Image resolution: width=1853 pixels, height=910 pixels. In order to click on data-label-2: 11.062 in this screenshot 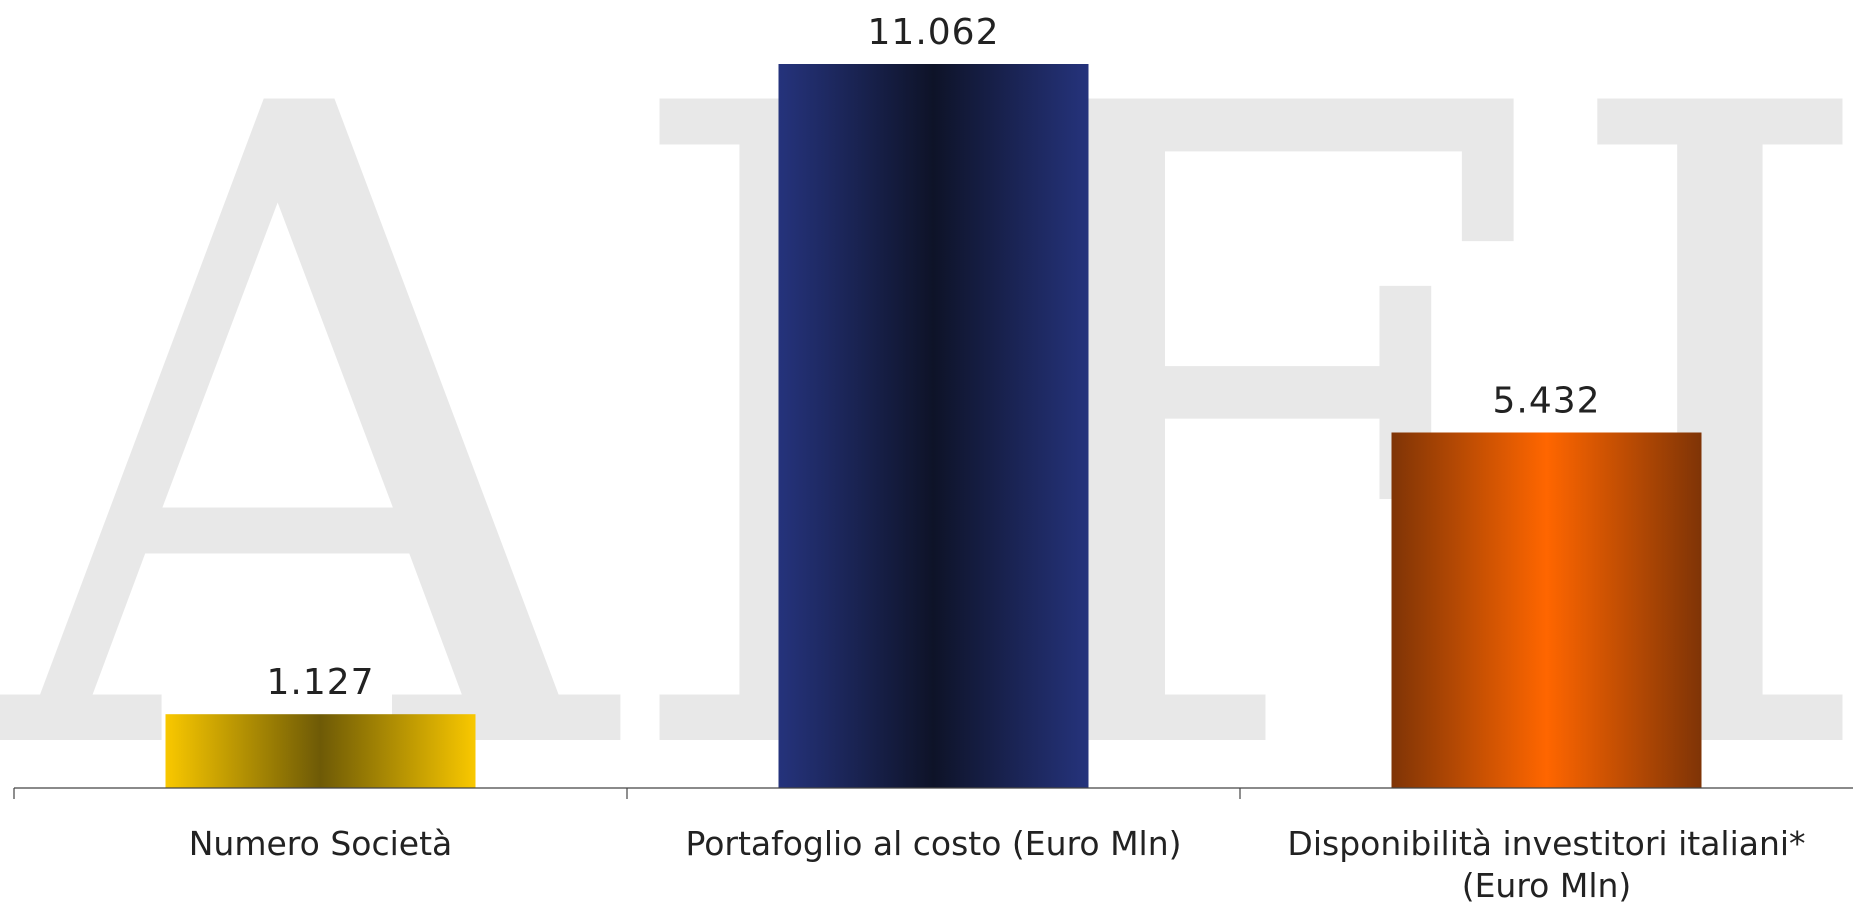, I will do `click(934, 32)`.